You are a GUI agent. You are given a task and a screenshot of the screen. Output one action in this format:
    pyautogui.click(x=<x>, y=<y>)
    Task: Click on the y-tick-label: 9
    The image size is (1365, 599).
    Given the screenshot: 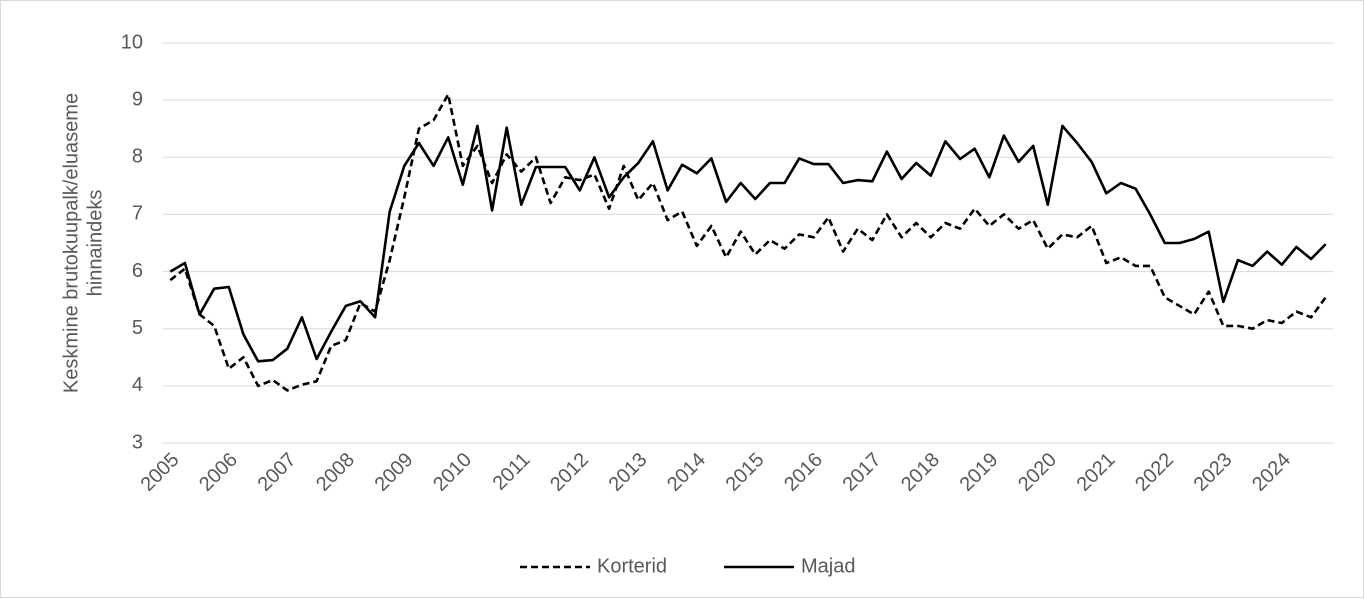 What is the action you would take?
    pyautogui.click(x=137, y=99)
    